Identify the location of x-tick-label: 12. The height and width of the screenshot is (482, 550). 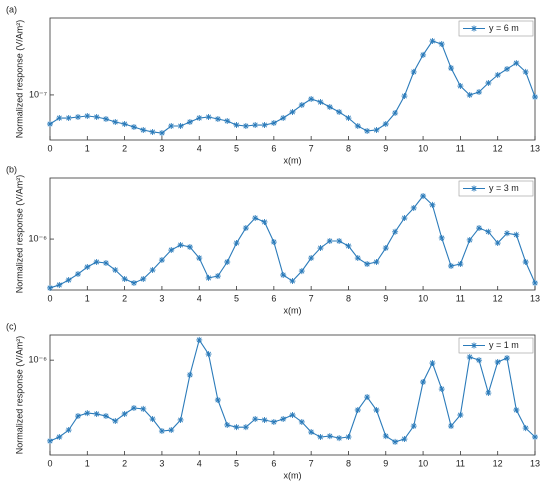
(498, 148).